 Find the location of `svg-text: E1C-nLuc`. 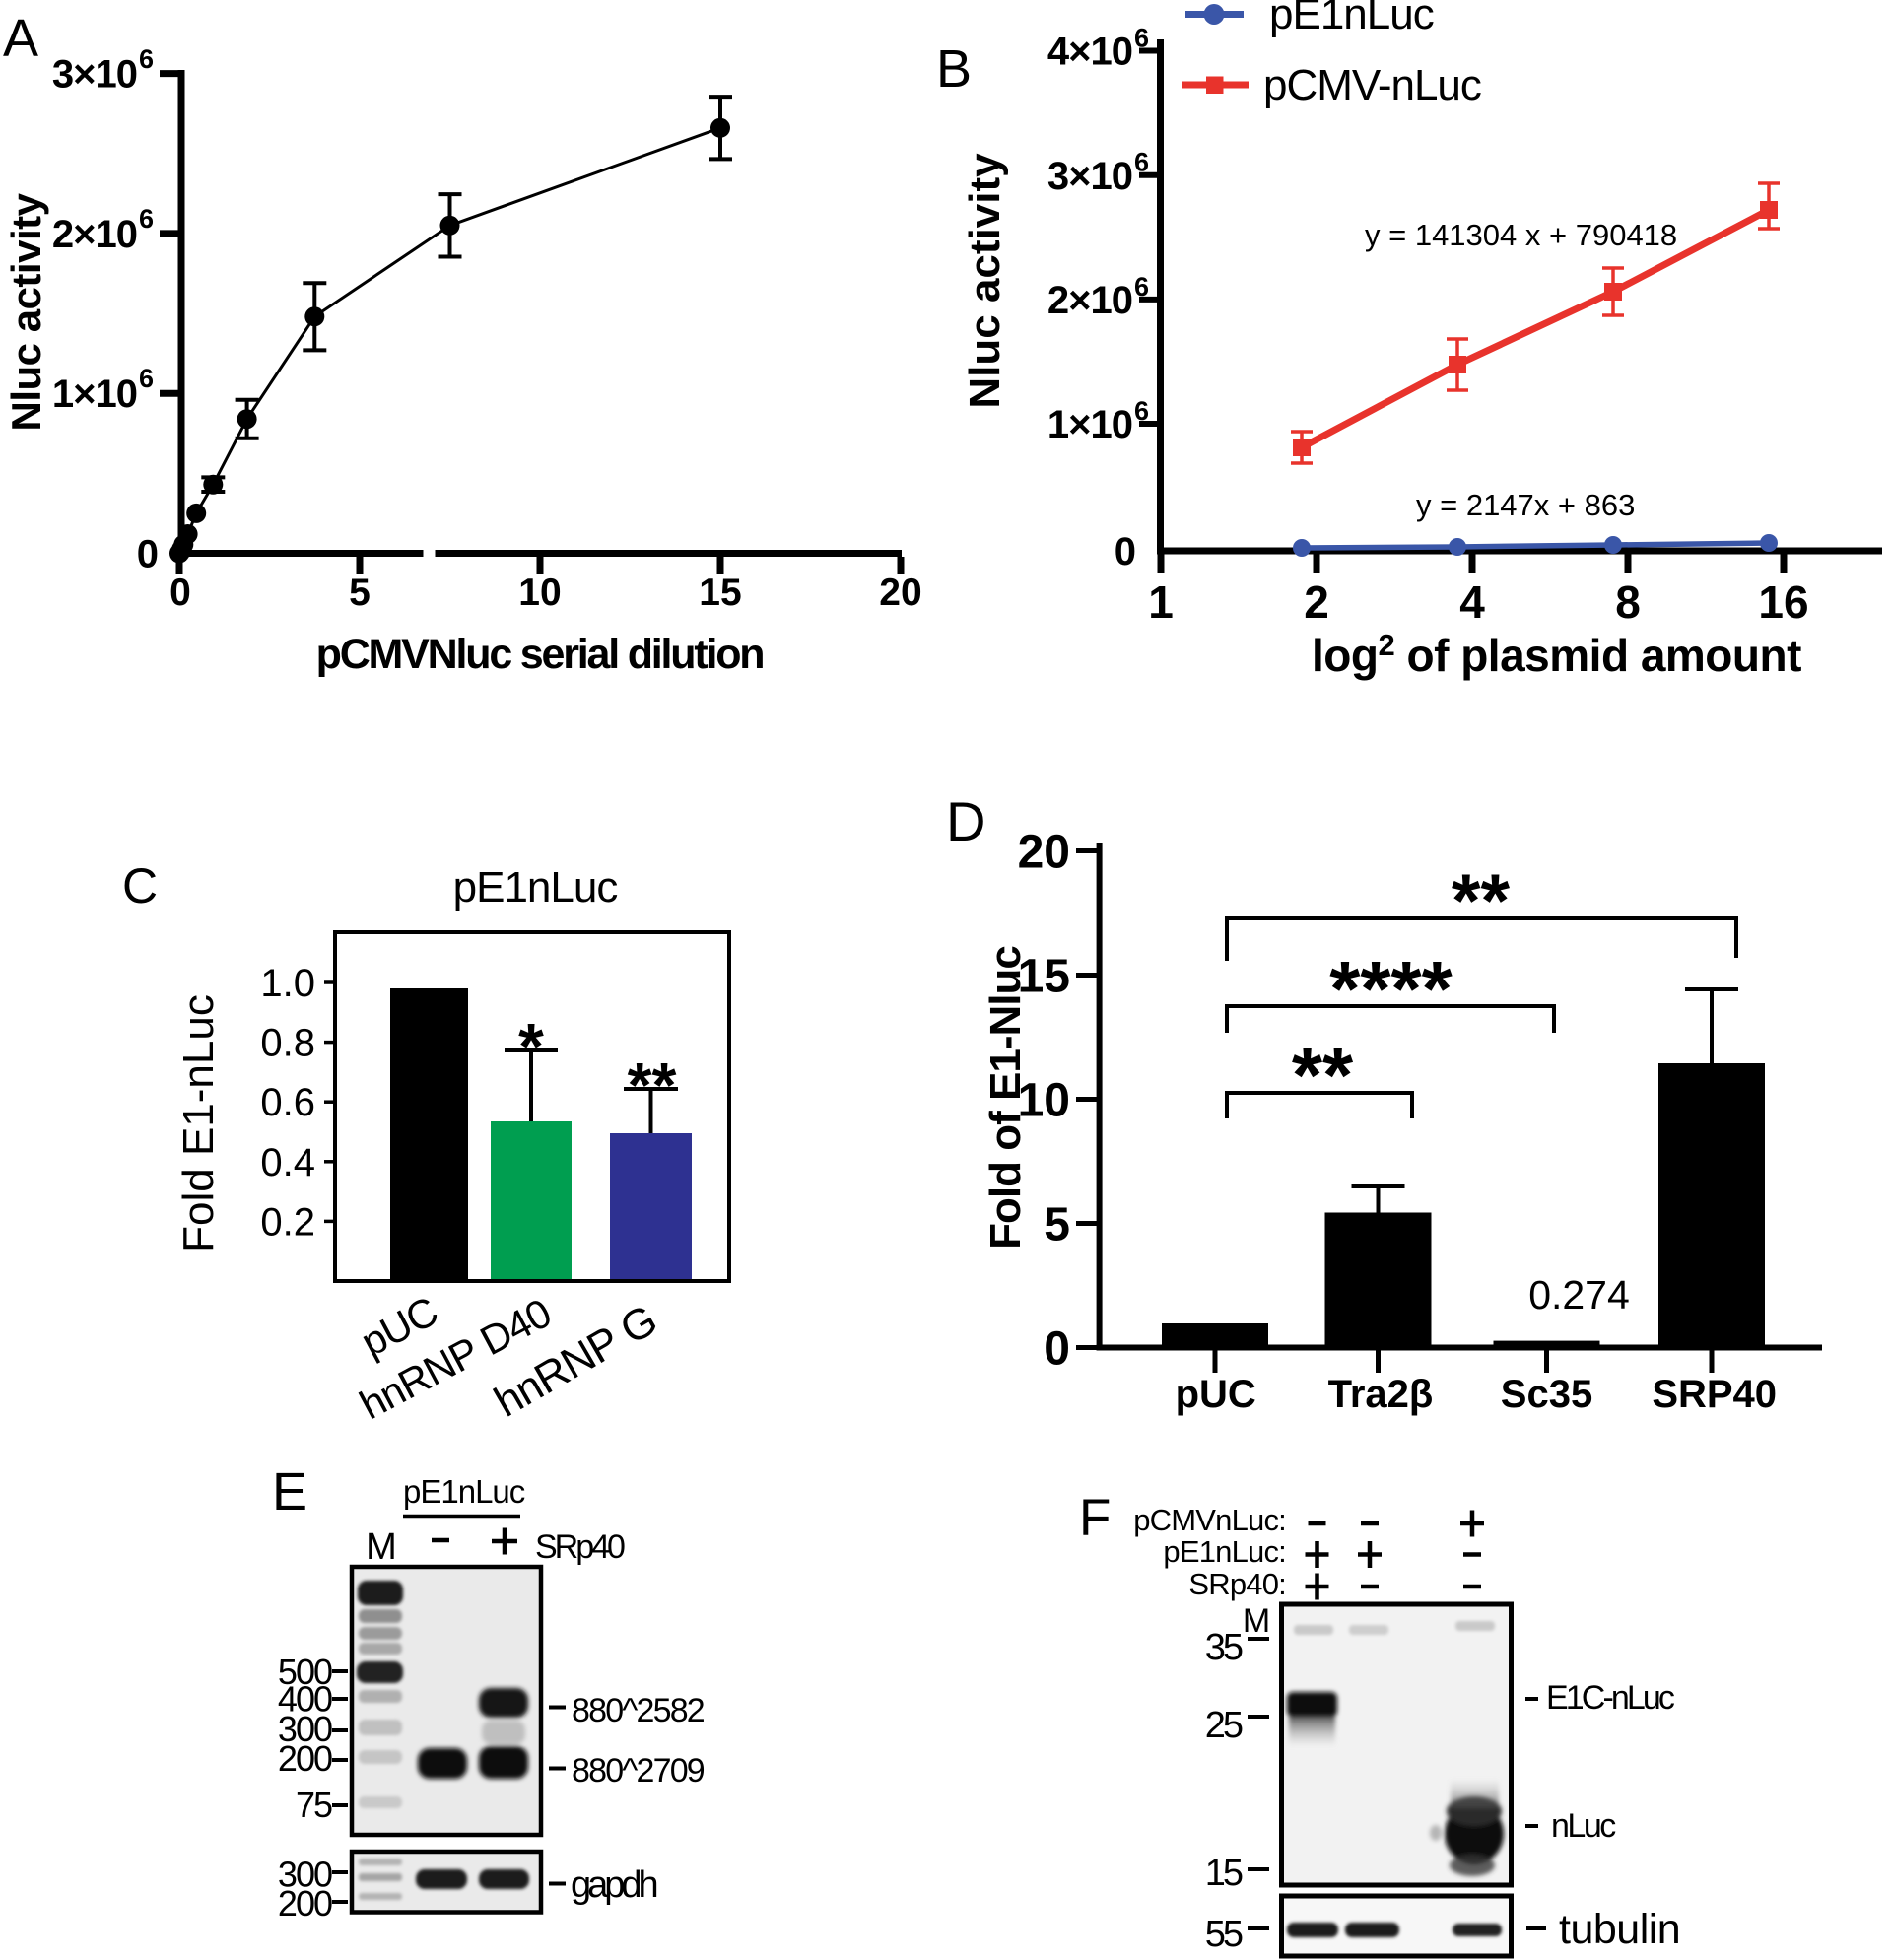

svg-text: E1C-nLuc is located at coordinates (1610, 1698).